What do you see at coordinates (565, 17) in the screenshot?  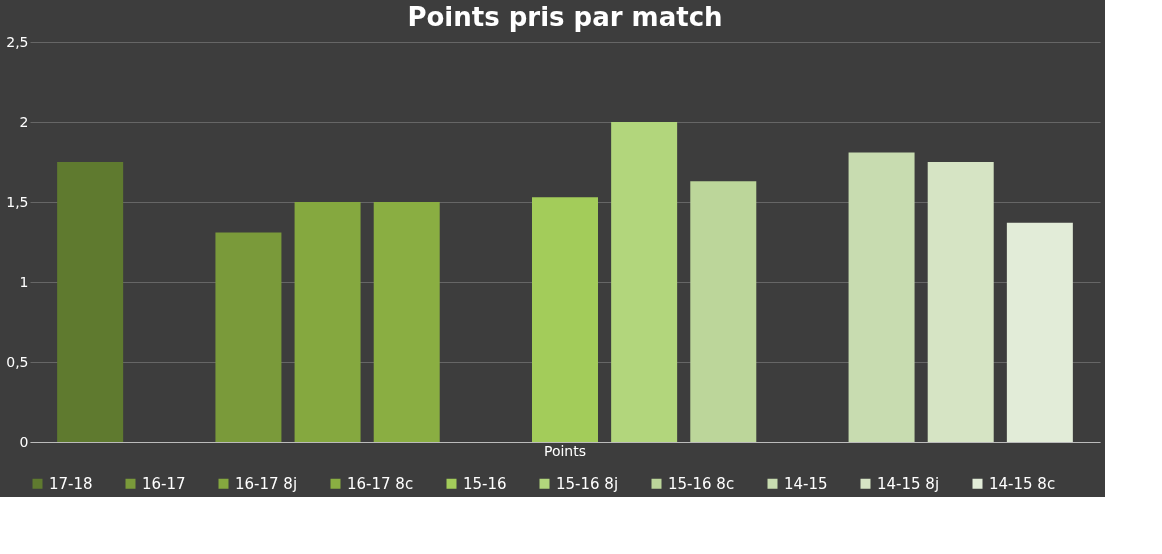 I see `chart-title: Points pris par match` at bounding box center [565, 17].